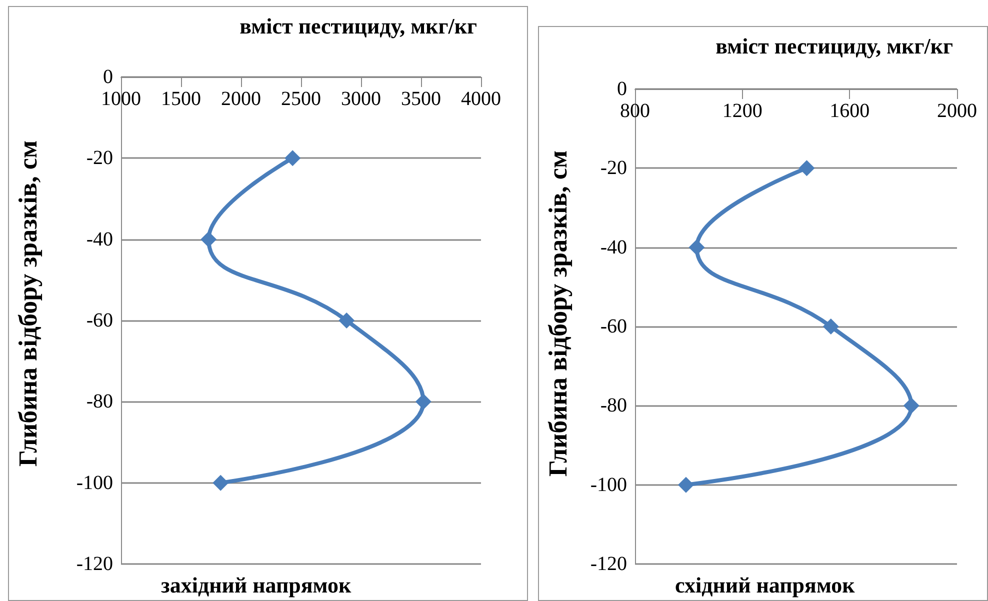 The height and width of the screenshot is (601, 988). I want to click on x-tick-label: 800, so click(635, 111).